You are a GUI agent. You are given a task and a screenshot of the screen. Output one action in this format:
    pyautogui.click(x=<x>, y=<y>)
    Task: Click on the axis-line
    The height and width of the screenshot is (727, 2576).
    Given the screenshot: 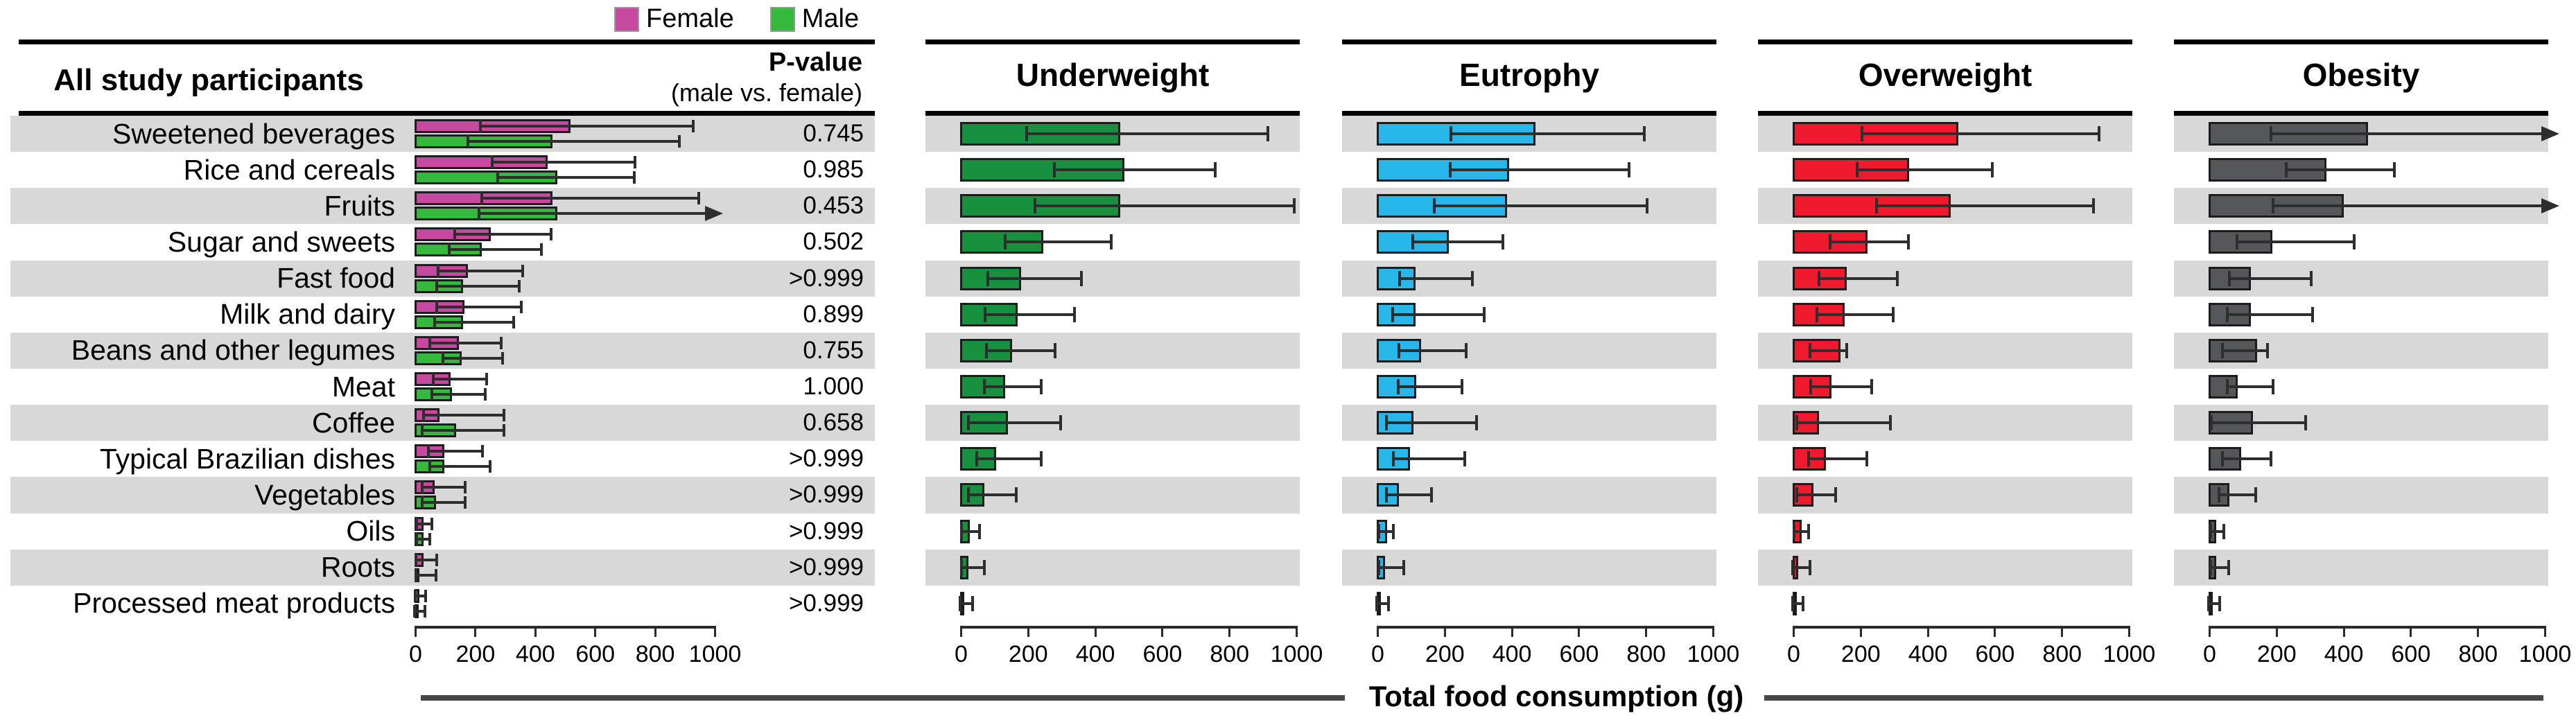 What is the action you would take?
    pyautogui.click(x=2377, y=627)
    